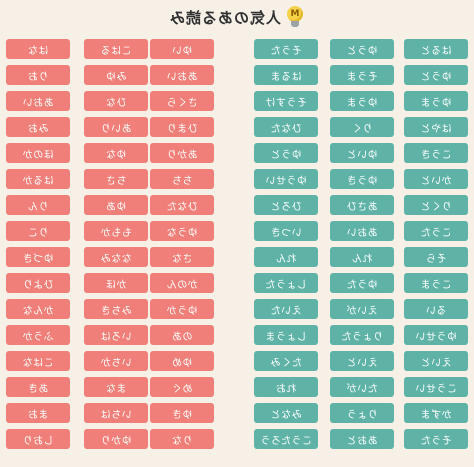 This screenshot has width=474, height=467. What do you see at coordinates (38, 153) in the screenshot?
I see `name-chip: ほのか` at bounding box center [38, 153].